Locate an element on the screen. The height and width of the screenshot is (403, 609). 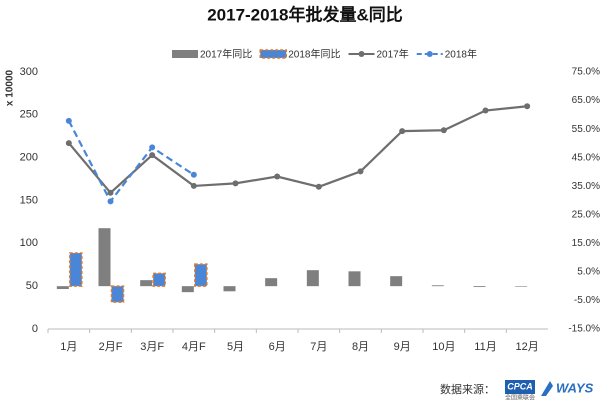
logo-text: CPCA is located at coordinates (520, 386).